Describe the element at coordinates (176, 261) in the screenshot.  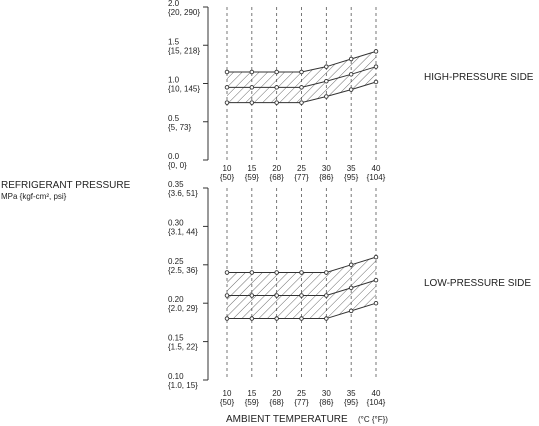
I see `y-tick-label: 0.25` at that location.